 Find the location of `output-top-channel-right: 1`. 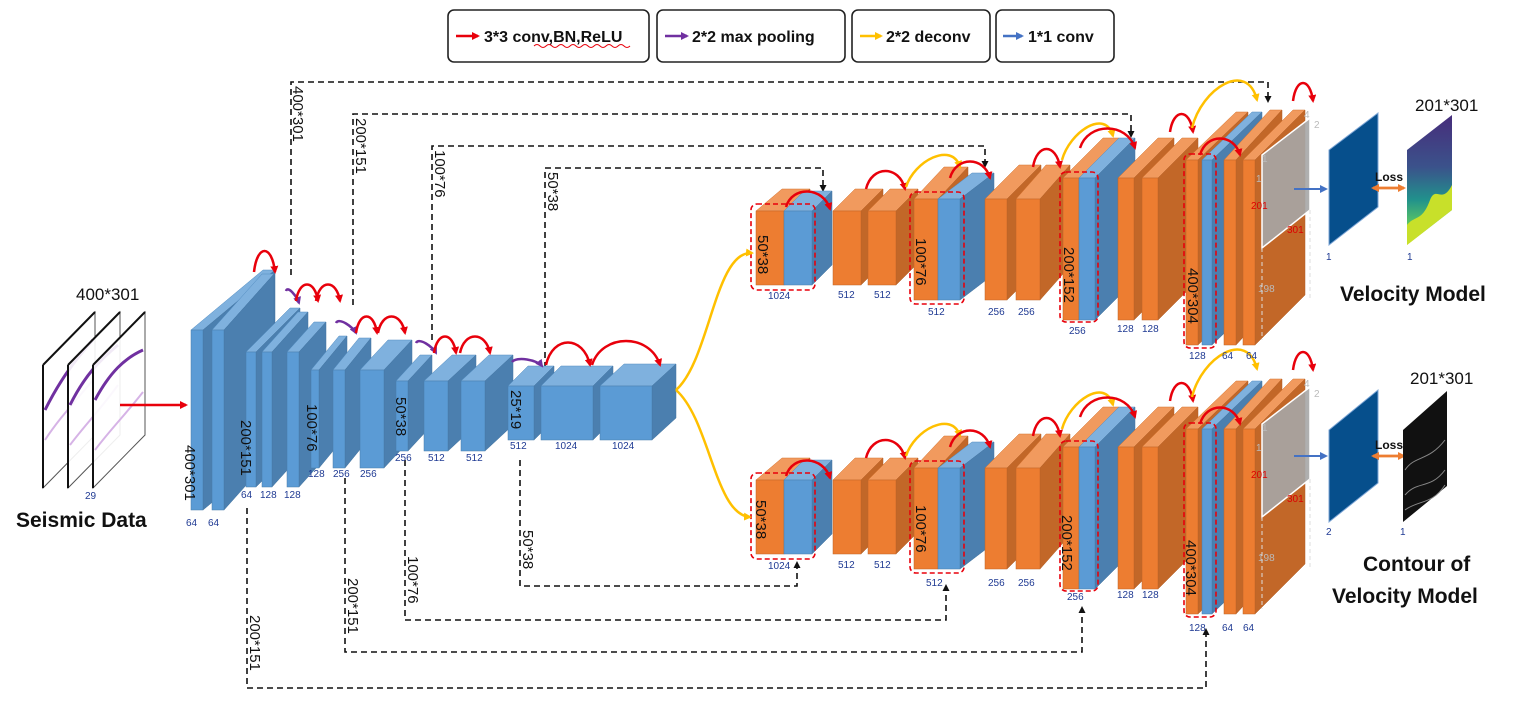

output-top-channel-right: 1 is located at coordinates (1410, 257).